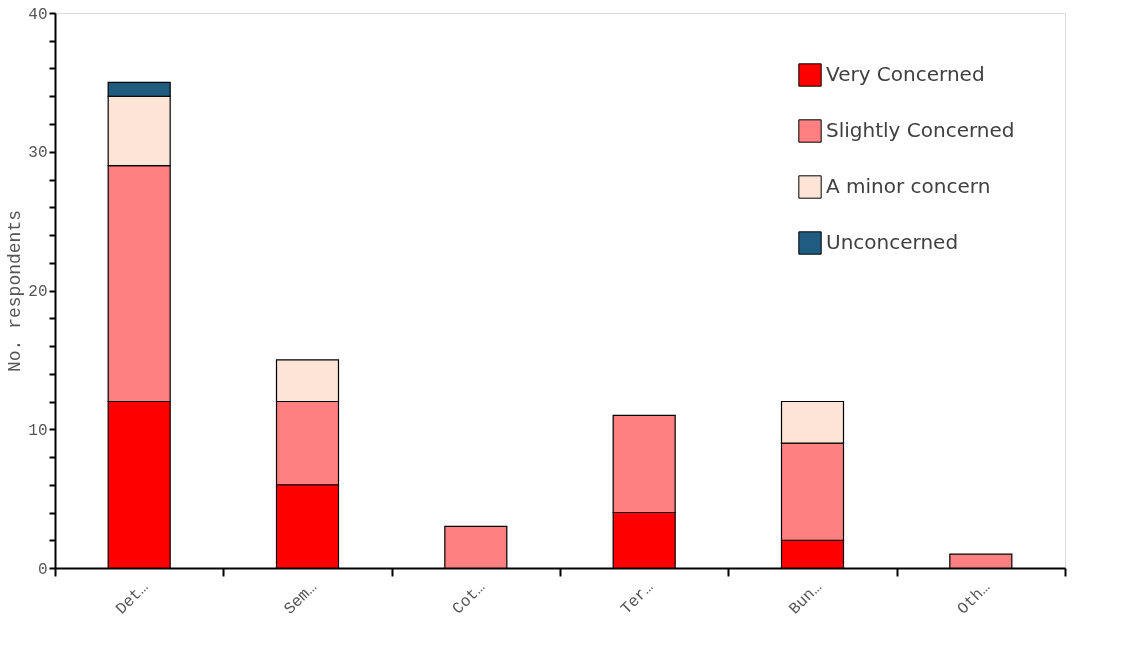  What do you see at coordinates (38, 14) in the screenshot?
I see `y-tick-label: 40` at bounding box center [38, 14].